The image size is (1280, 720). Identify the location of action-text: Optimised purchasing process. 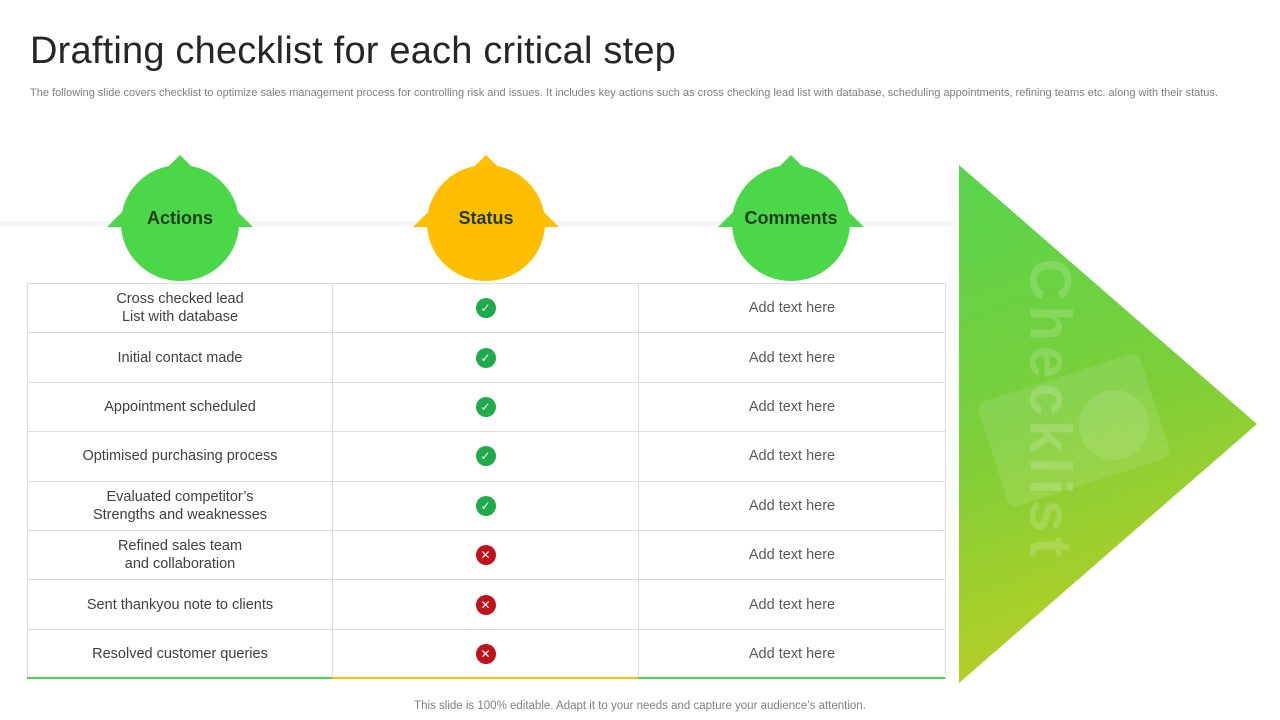
(180, 456).